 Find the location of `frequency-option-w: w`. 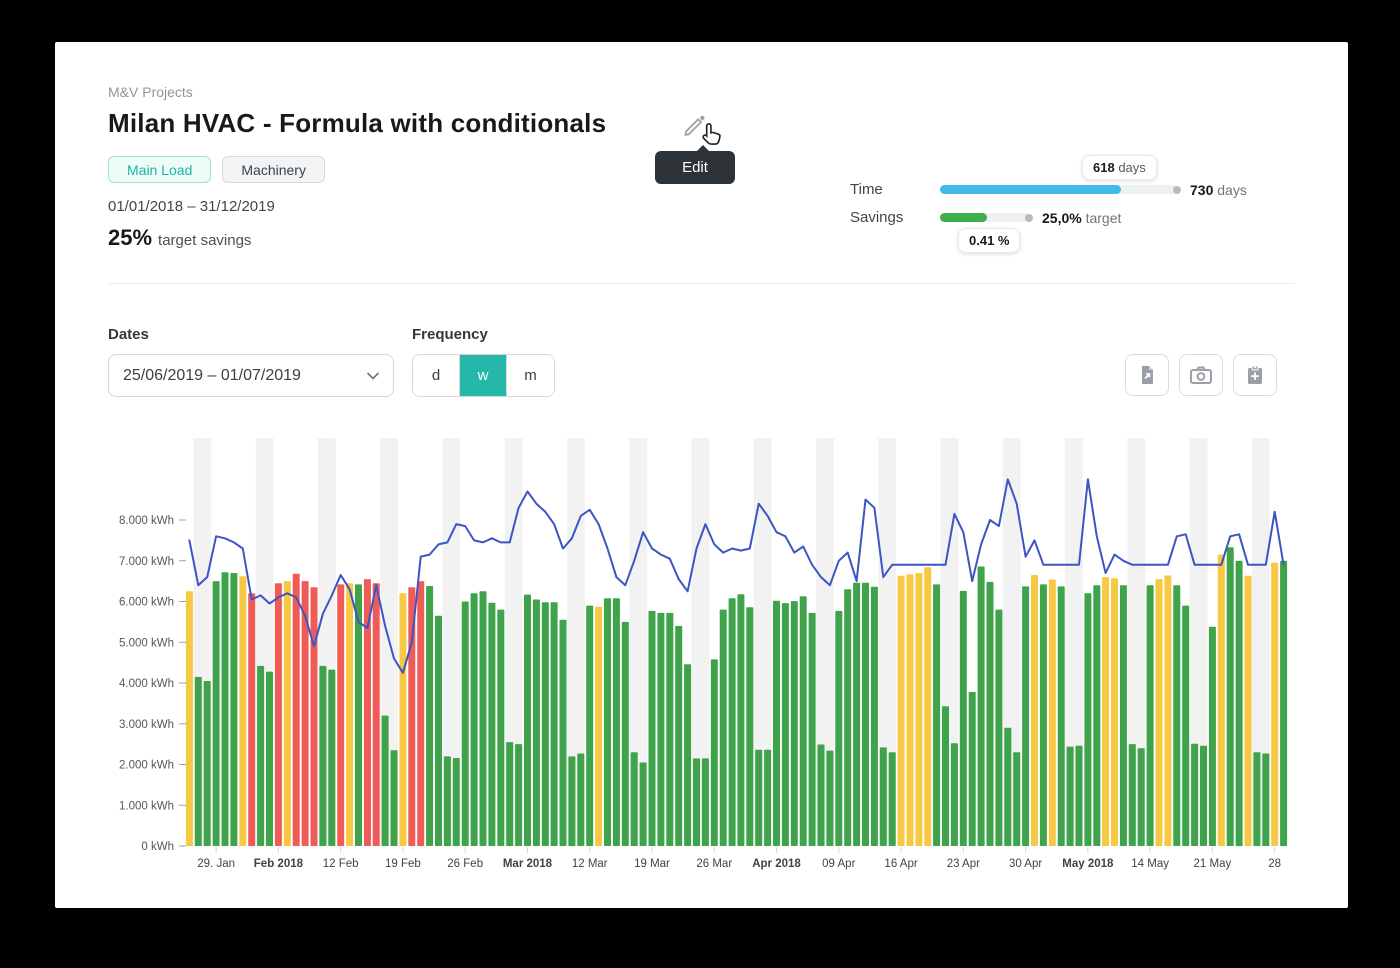

frequency-option-w: w is located at coordinates (483, 375).